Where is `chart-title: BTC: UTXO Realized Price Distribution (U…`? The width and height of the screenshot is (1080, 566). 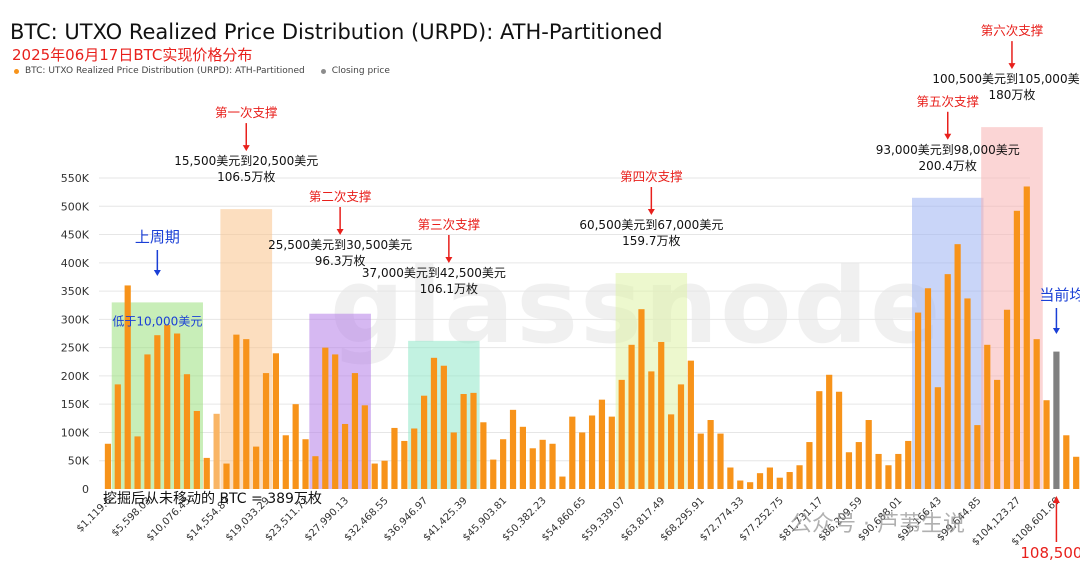 chart-title: BTC: UTXO Realized Price Distribution (U… is located at coordinates (336, 32).